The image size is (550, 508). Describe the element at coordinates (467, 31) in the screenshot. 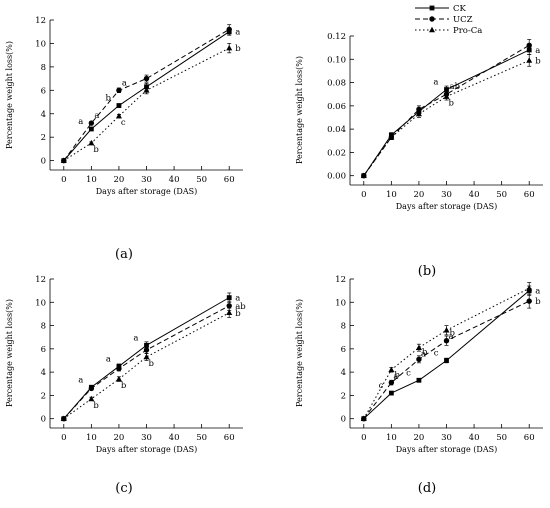

I see `legend-label: Pro-Ca` at that location.